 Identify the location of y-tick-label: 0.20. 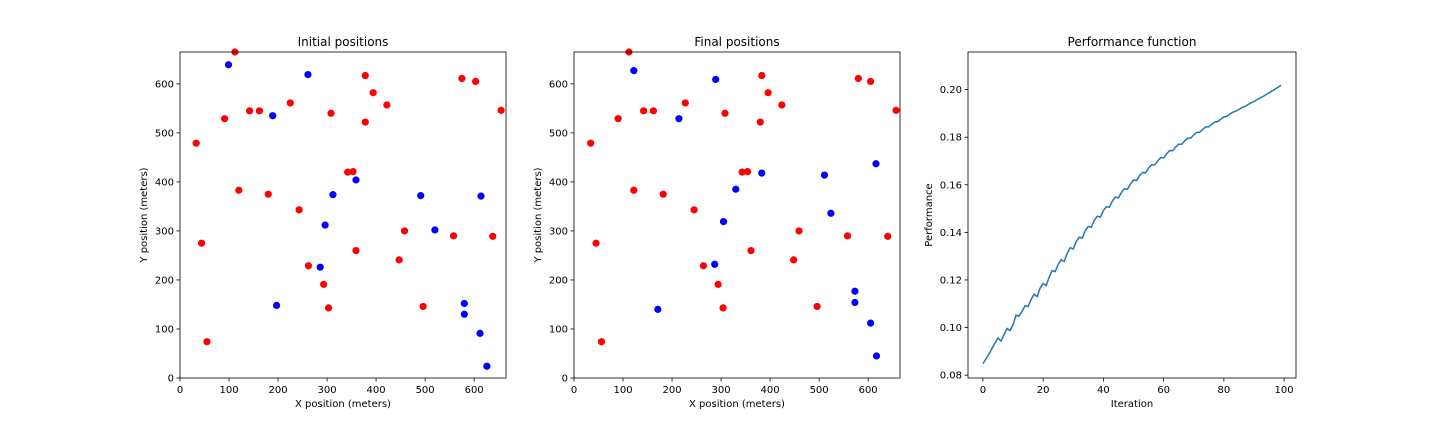
(951, 90).